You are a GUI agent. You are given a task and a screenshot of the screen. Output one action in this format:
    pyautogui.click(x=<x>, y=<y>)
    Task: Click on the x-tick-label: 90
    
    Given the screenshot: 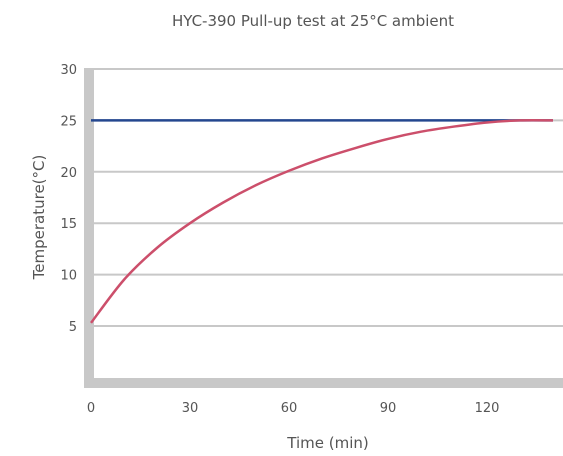 What is the action you would take?
    pyautogui.click(x=388, y=408)
    